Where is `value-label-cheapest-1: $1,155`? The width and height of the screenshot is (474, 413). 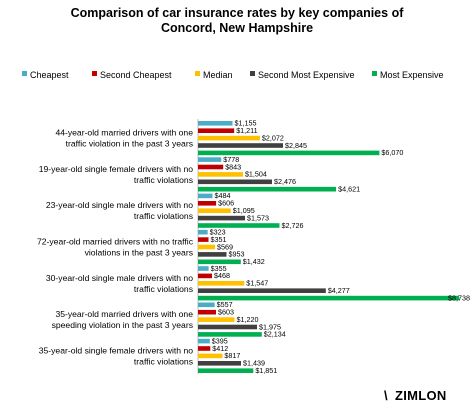
value-label-cheapest-1: $1,155 is located at coordinates (246, 123).